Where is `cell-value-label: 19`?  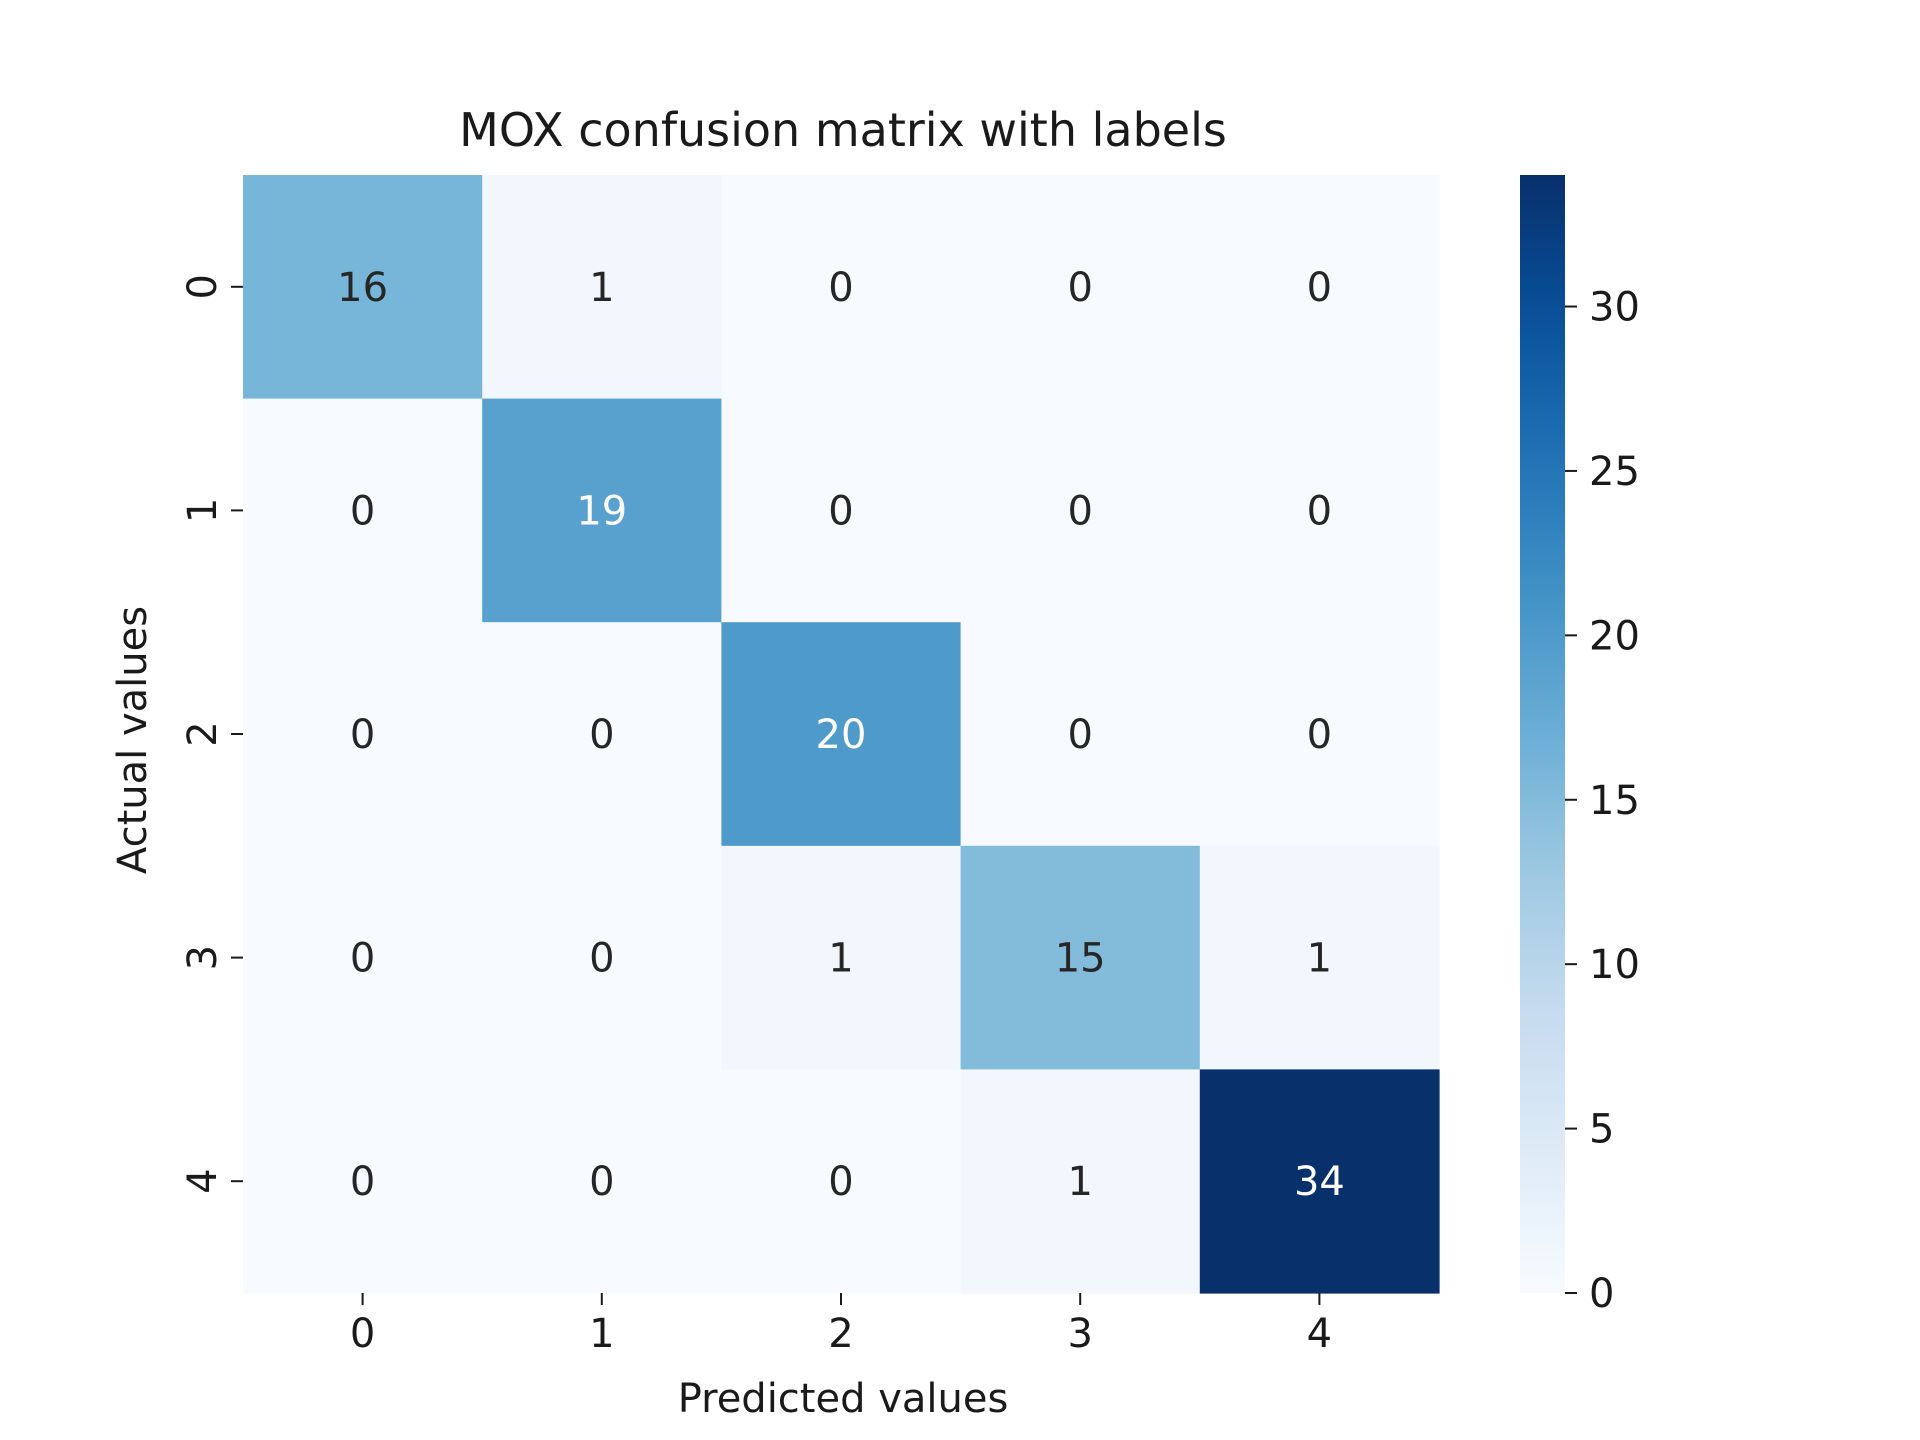 cell-value-label: 19 is located at coordinates (601, 511).